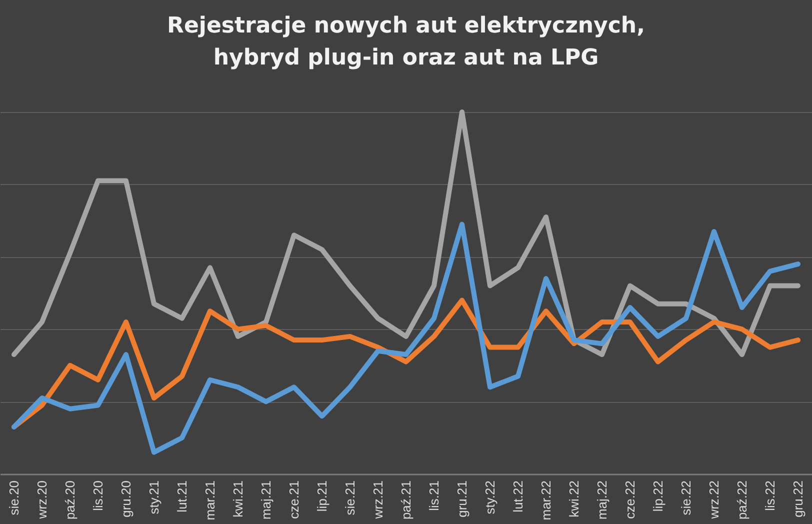  I want to click on x-tick-label: wrz.22, so click(714, 500).